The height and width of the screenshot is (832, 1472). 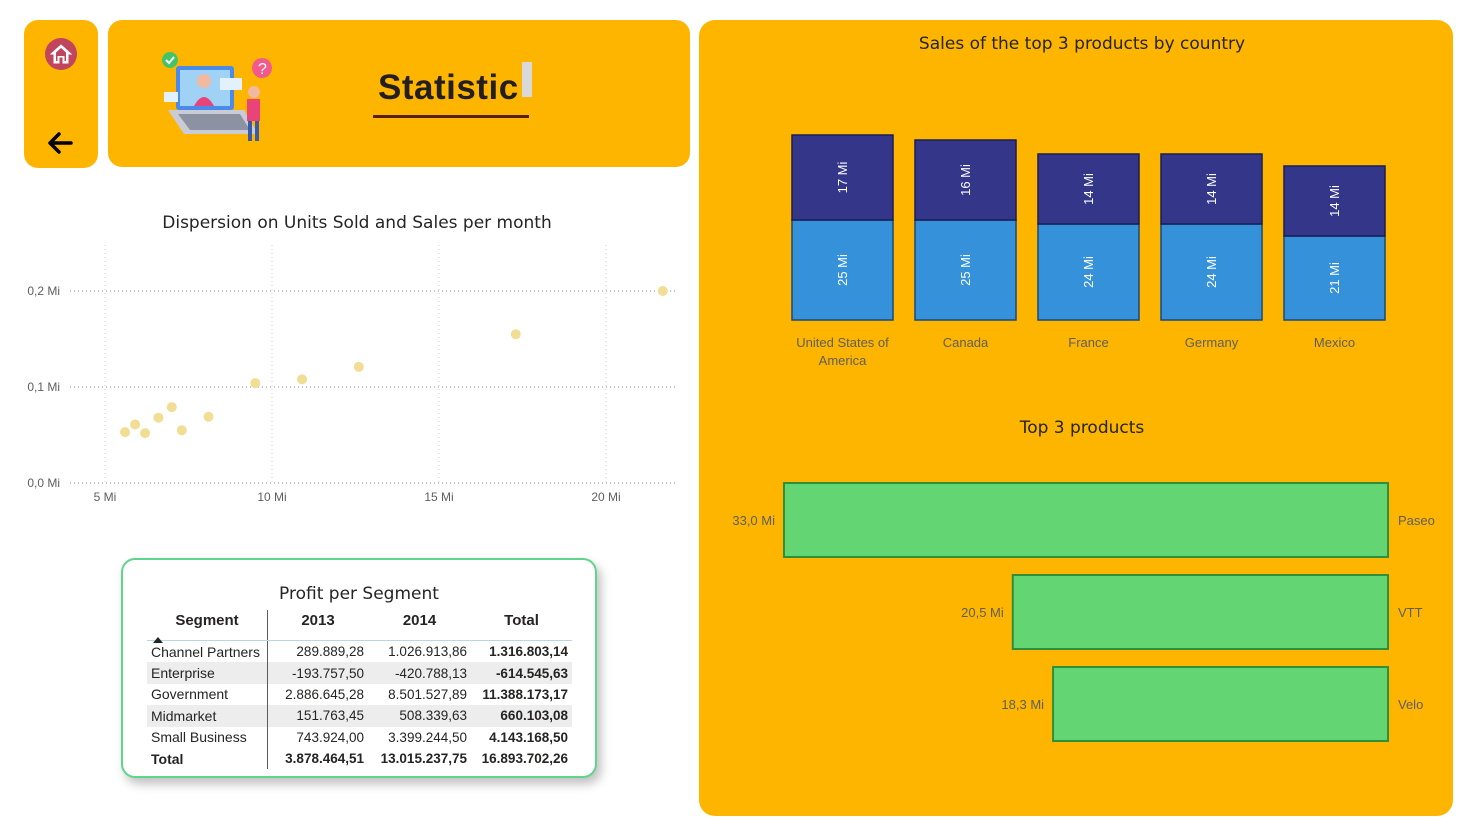 I want to click on bar-data-label: 17 Mi, so click(x=842, y=177).